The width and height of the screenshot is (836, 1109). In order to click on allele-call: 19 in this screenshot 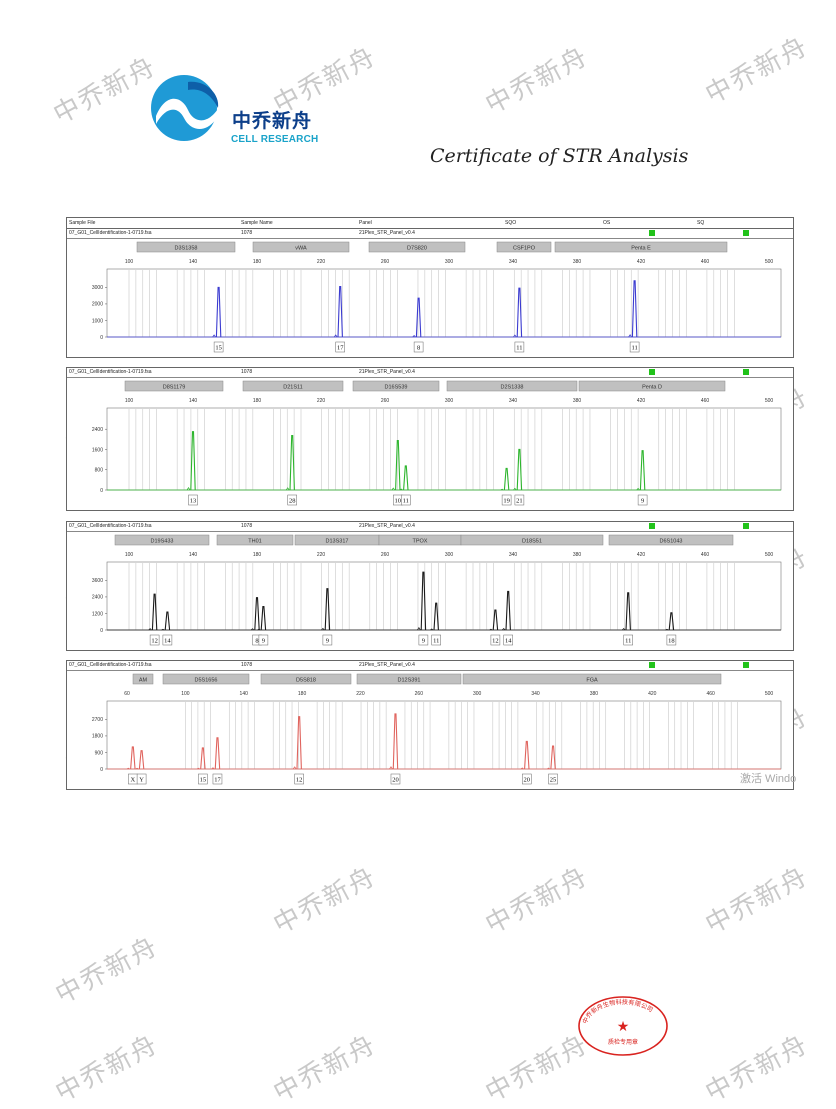, I will do `click(506, 501)`.